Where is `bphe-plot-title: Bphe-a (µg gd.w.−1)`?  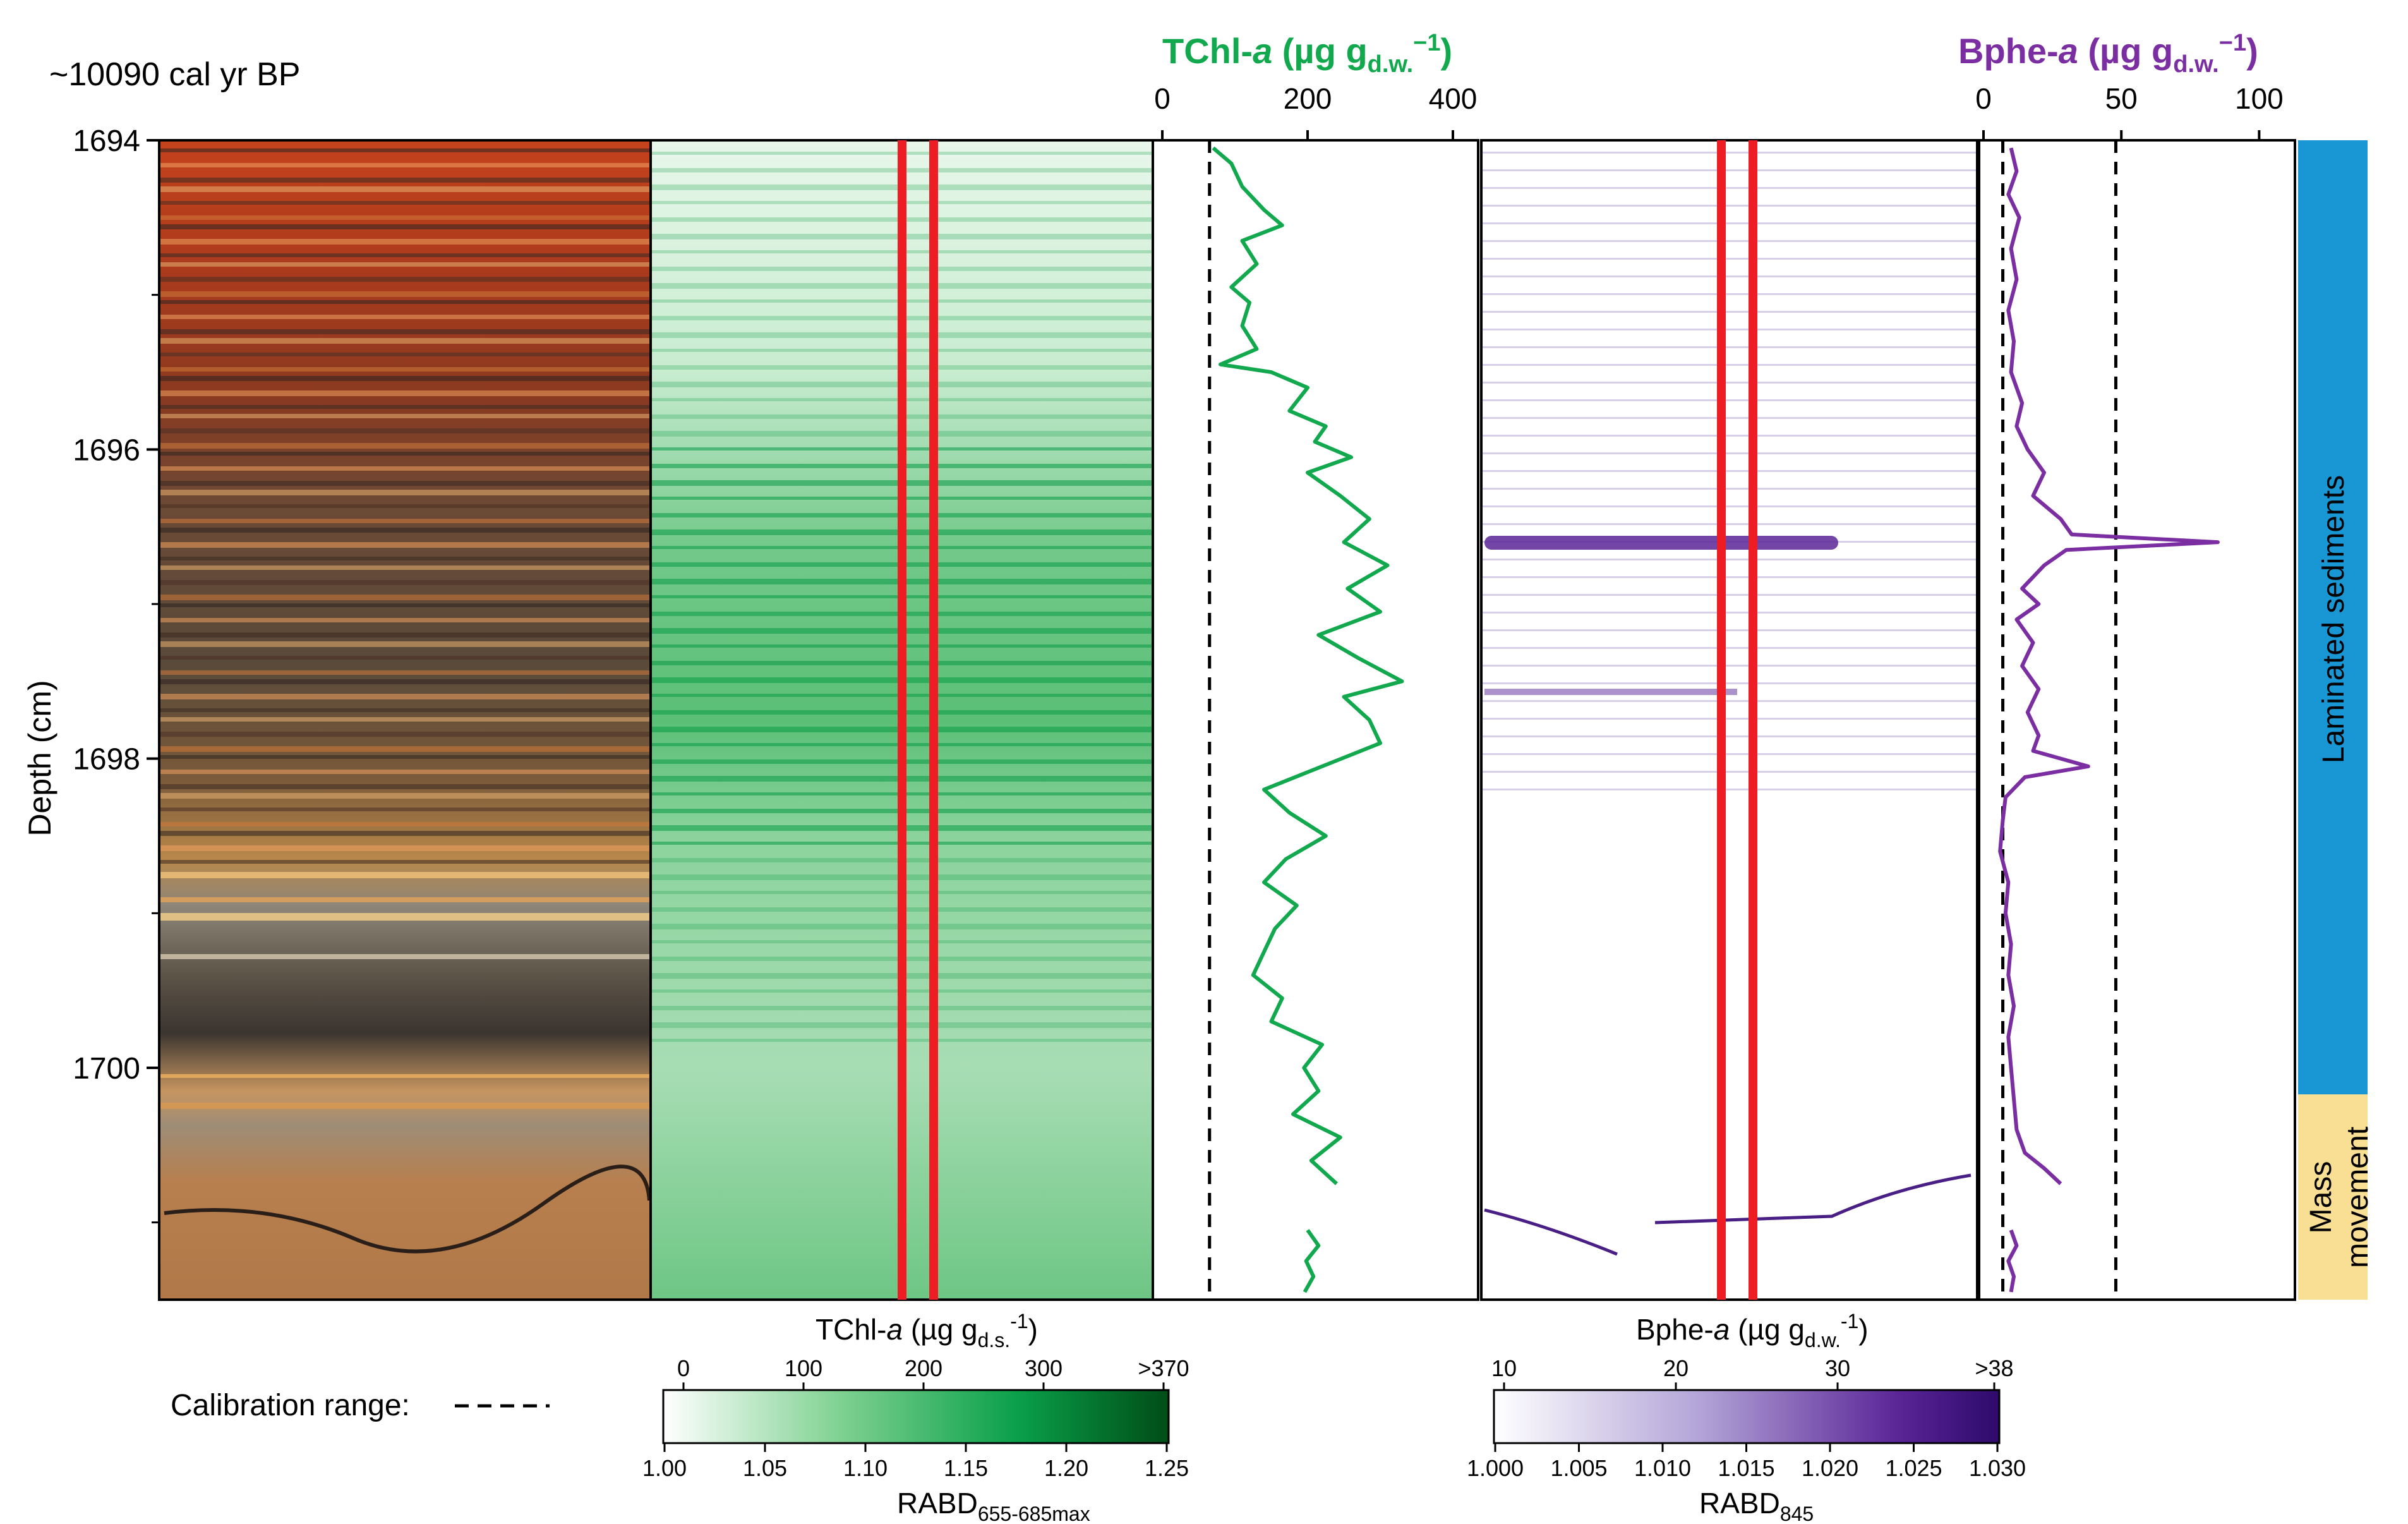
bphe-plot-title: Bphe-a (µg gd.w.−1) is located at coordinates (2108, 54).